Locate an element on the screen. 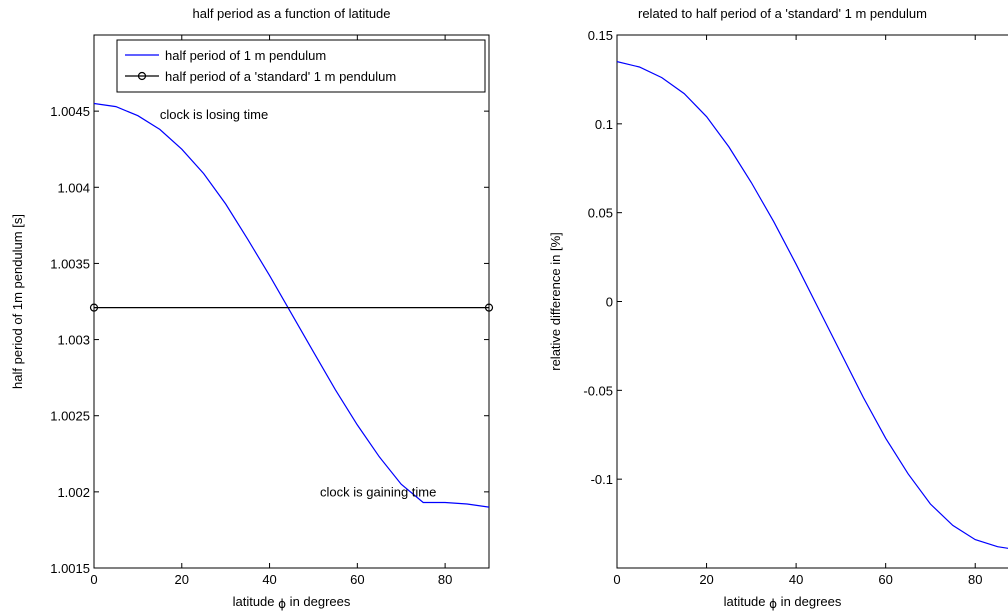  y-tick-label: 0.15 is located at coordinates (600, 35).